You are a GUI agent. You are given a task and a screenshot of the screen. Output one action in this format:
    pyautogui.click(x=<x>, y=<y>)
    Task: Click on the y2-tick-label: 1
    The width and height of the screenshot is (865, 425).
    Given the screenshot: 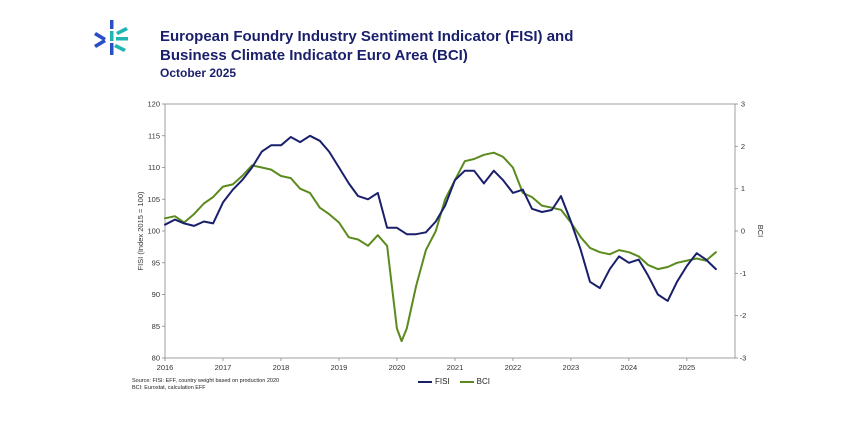 What is the action you would take?
    pyautogui.click(x=743, y=188)
    